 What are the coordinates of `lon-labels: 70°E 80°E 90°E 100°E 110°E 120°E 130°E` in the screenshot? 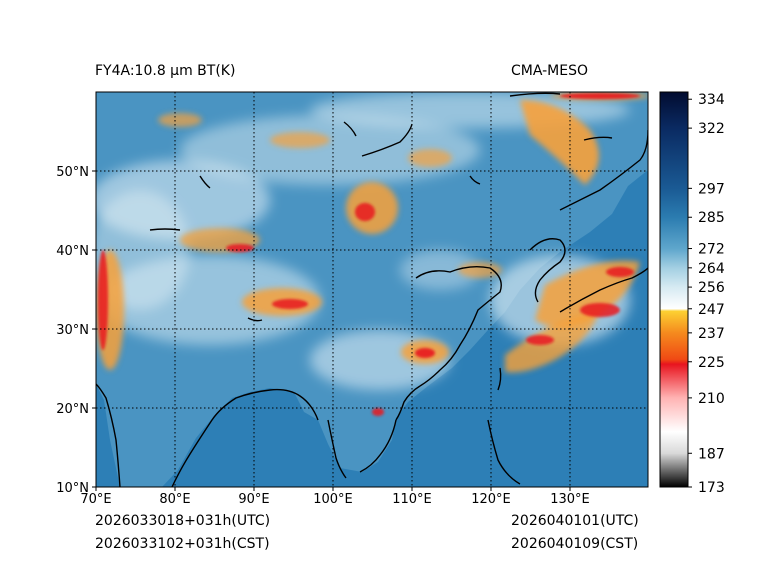 It's located at (334, 499).